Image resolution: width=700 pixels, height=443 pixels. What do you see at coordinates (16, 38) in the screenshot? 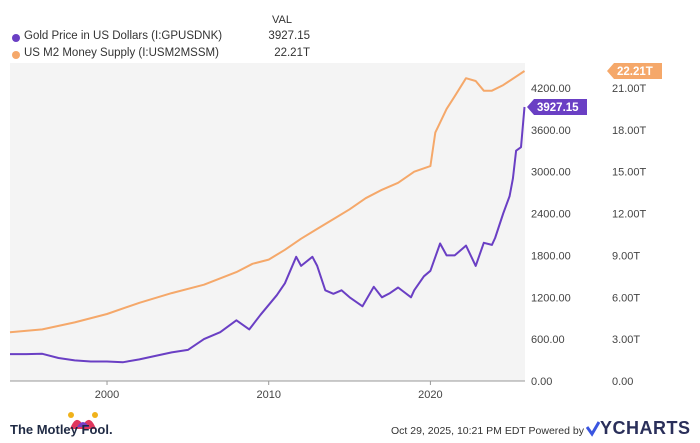
I see `legend-swatch-gold` at bounding box center [16, 38].